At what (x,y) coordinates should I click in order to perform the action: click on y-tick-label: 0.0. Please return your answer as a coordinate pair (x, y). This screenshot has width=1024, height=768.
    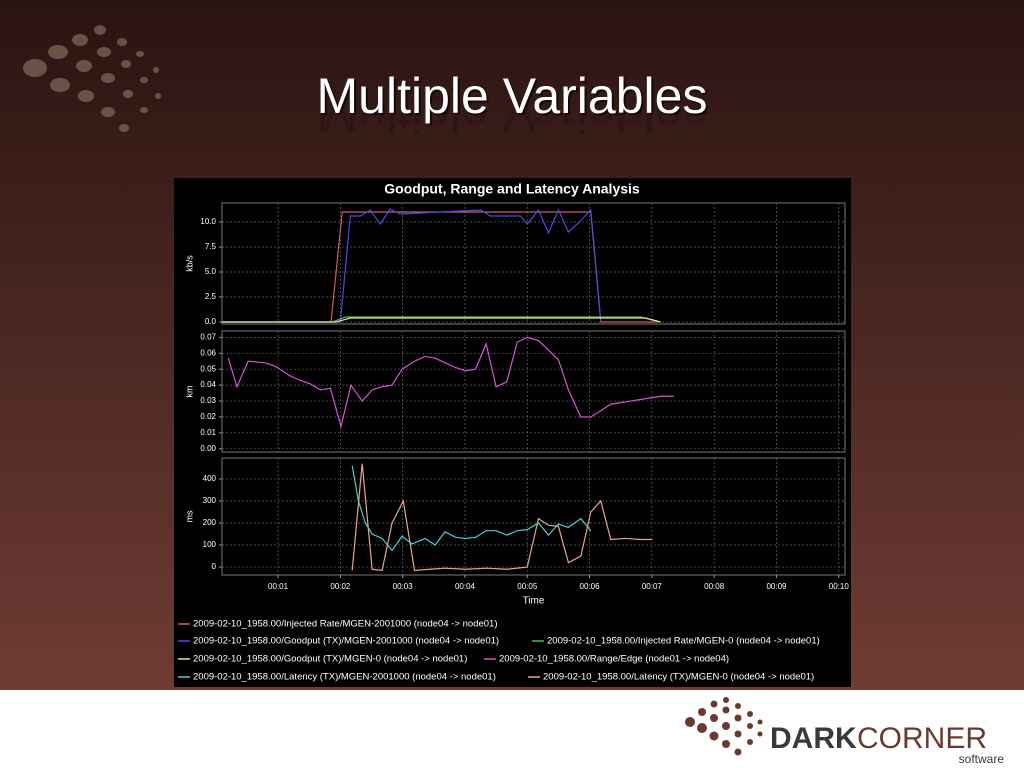
    Looking at the image, I should click on (211, 321).